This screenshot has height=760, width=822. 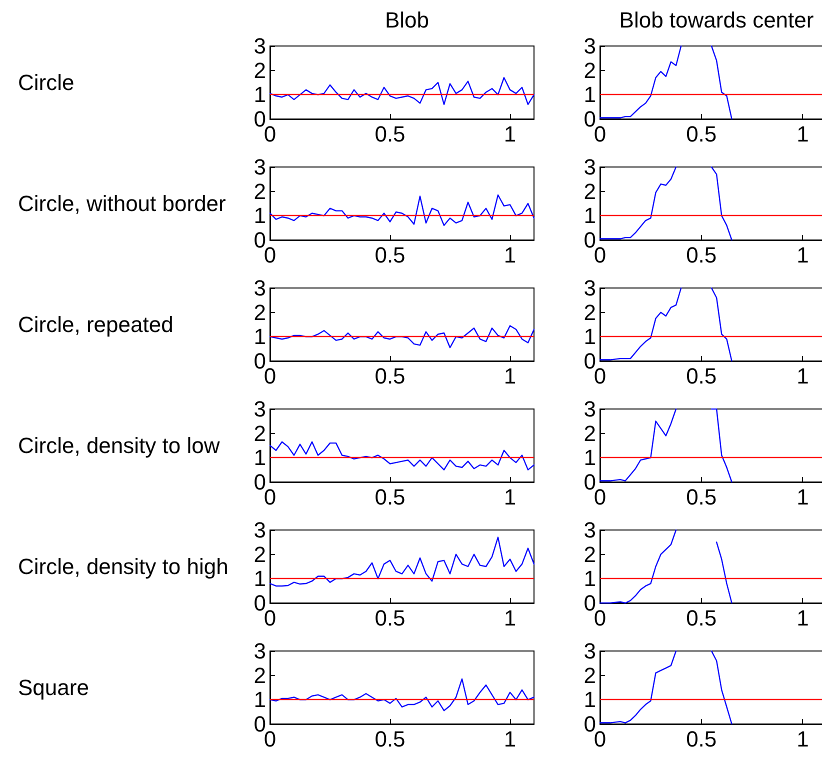 What do you see at coordinates (122, 203) in the screenshot?
I see `y-axis-title: Circle, without border` at bounding box center [122, 203].